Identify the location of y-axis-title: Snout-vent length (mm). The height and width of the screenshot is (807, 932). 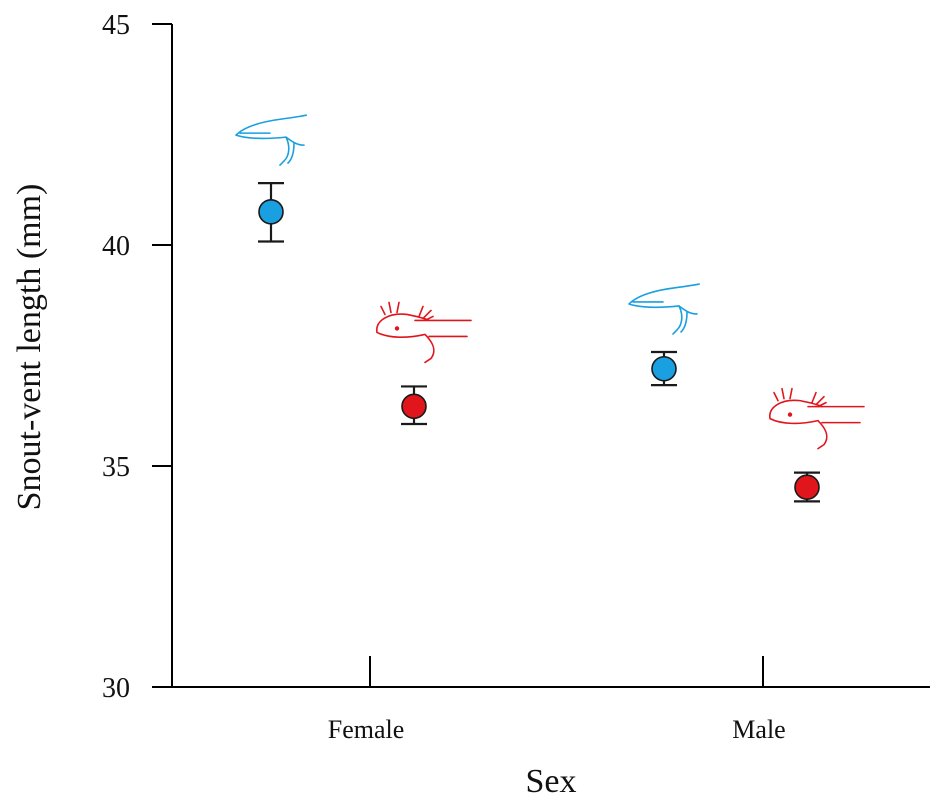
(29, 347).